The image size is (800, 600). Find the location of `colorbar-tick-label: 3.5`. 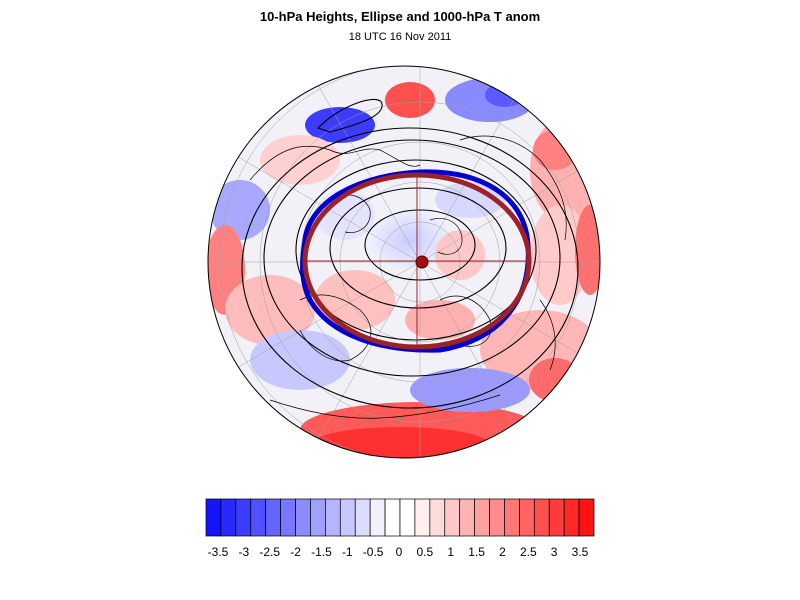

colorbar-tick-label: 3.5 is located at coordinates (580, 552).